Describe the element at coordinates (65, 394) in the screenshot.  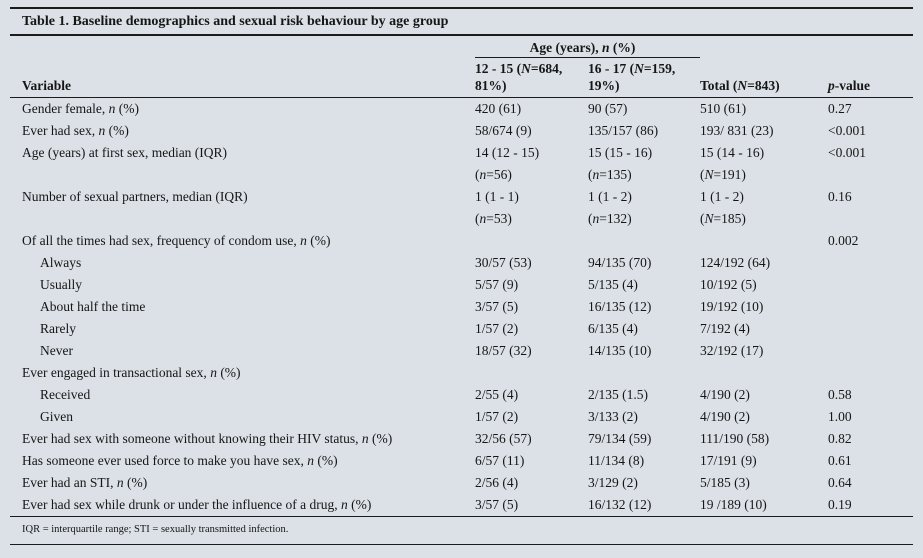
I see `cell-variable: Received` at that location.